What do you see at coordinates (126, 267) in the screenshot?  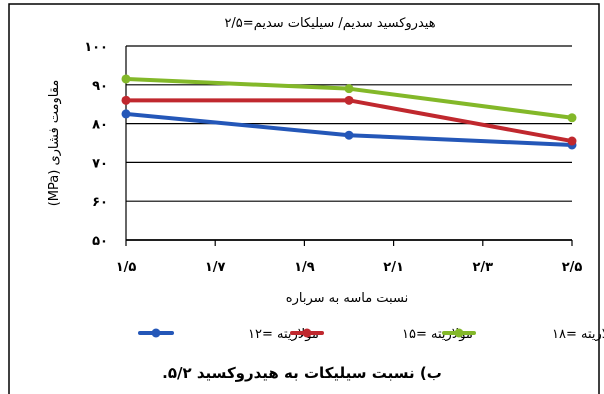 I see `x-tick-label: ۱/۵` at bounding box center [126, 267].